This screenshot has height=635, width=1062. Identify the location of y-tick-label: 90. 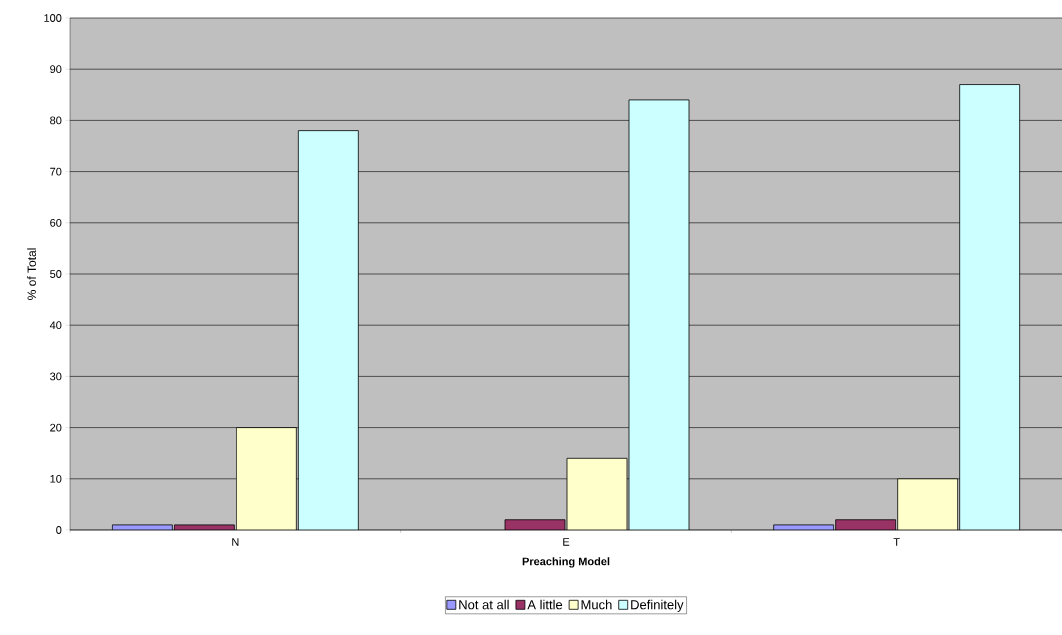
(56, 69).